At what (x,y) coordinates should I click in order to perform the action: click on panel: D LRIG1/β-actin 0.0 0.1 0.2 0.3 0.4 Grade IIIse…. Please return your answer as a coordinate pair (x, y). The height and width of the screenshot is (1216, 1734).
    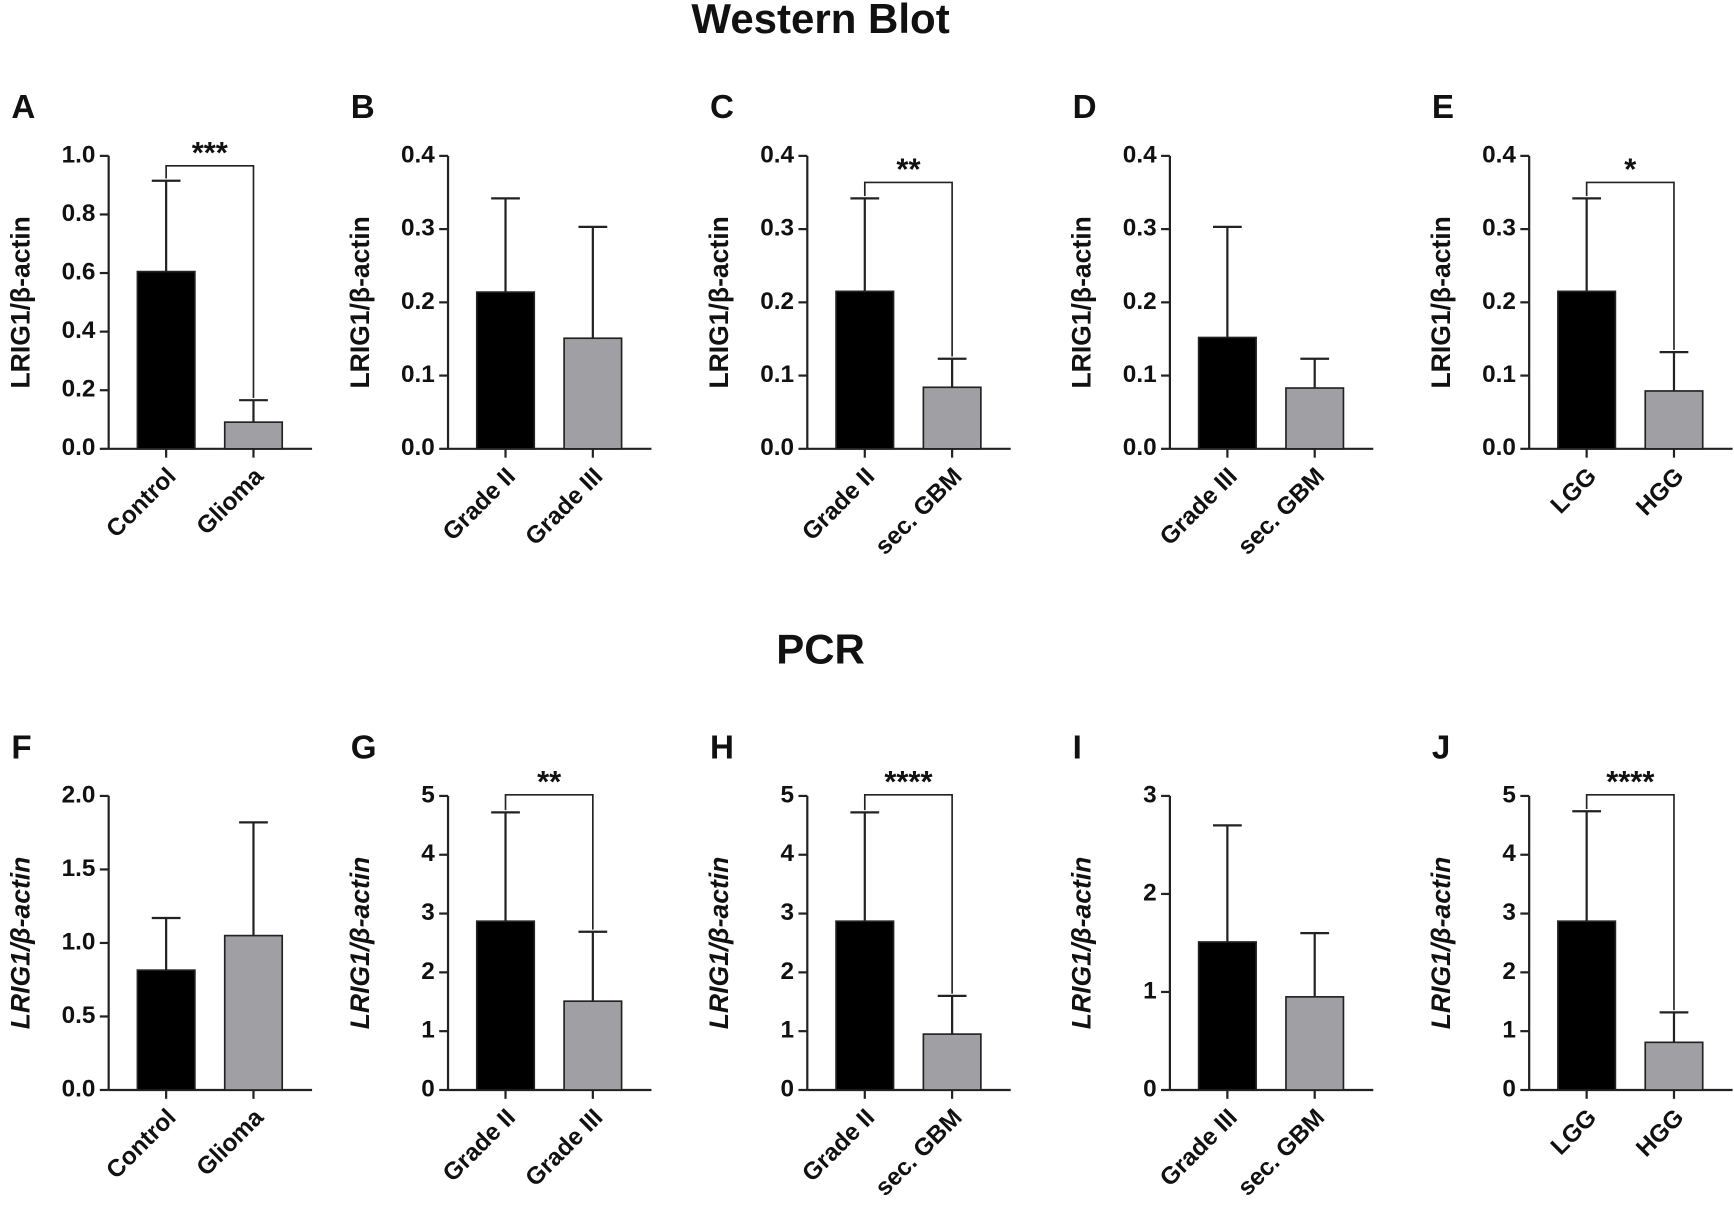
    Looking at the image, I should click on (1220, 324).